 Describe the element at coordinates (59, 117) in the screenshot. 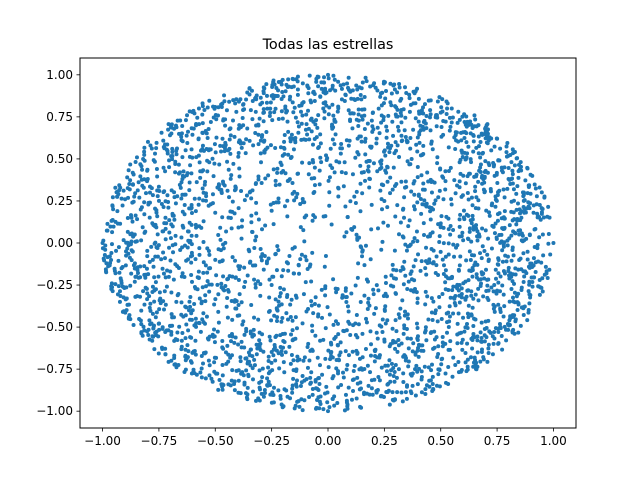

I see `y-tick-label: 0.75` at that location.